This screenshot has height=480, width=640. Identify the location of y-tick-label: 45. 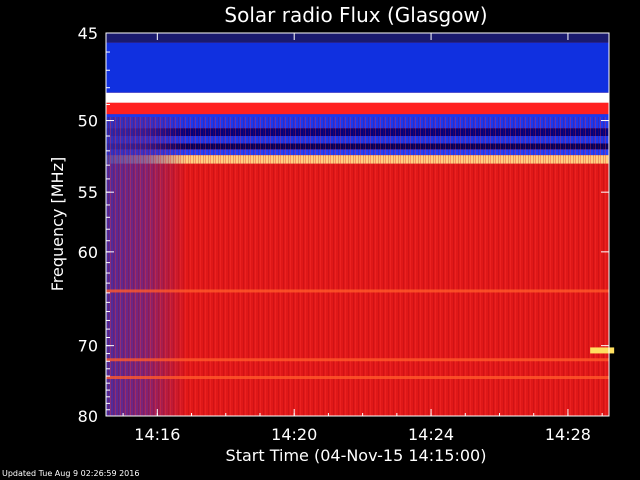
(88, 33).